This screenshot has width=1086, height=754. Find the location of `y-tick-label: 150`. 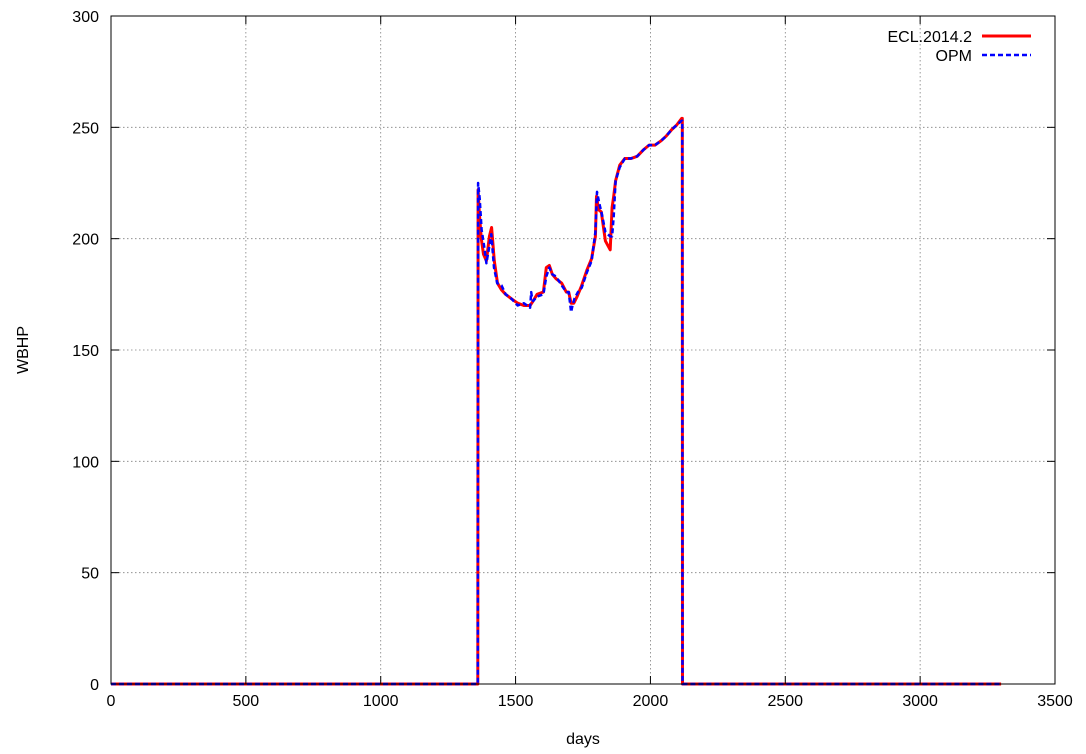

y-tick-label: 150 is located at coordinates (85, 351).